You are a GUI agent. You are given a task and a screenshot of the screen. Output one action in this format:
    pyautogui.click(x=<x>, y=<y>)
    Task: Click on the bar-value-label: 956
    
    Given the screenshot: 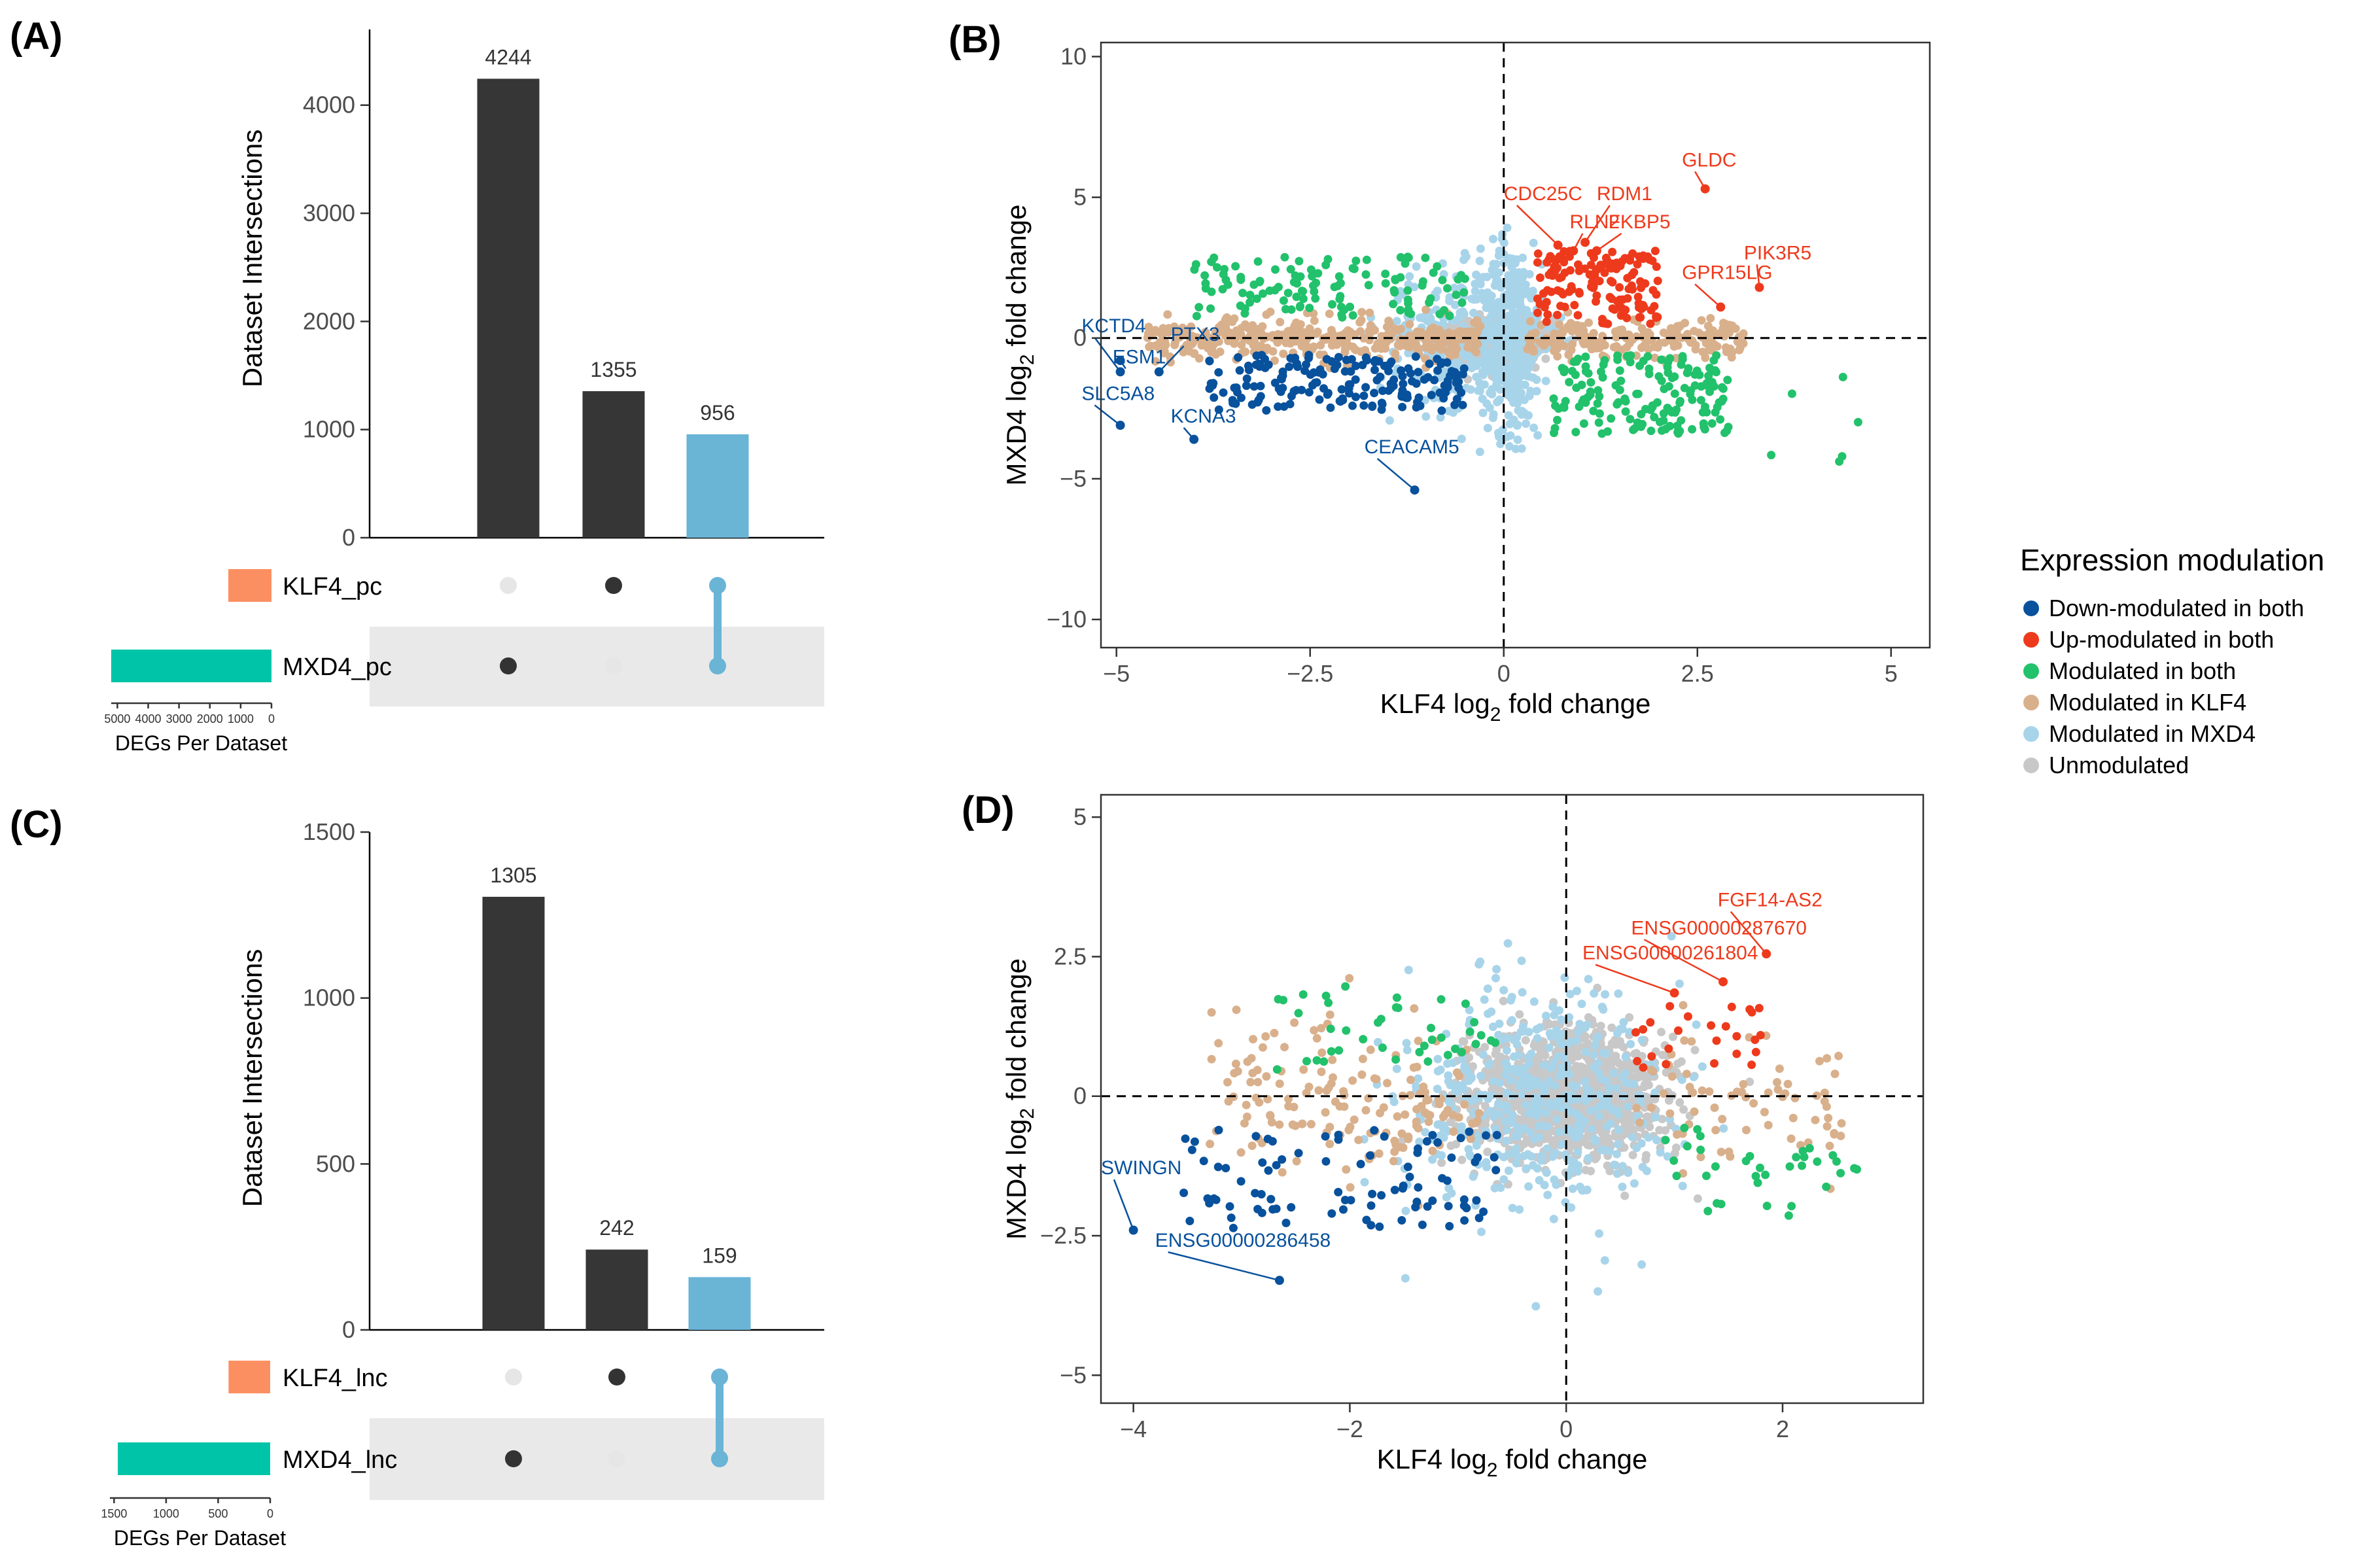 What is the action you would take?
    pyautogui.click(x=717, y=413)
    